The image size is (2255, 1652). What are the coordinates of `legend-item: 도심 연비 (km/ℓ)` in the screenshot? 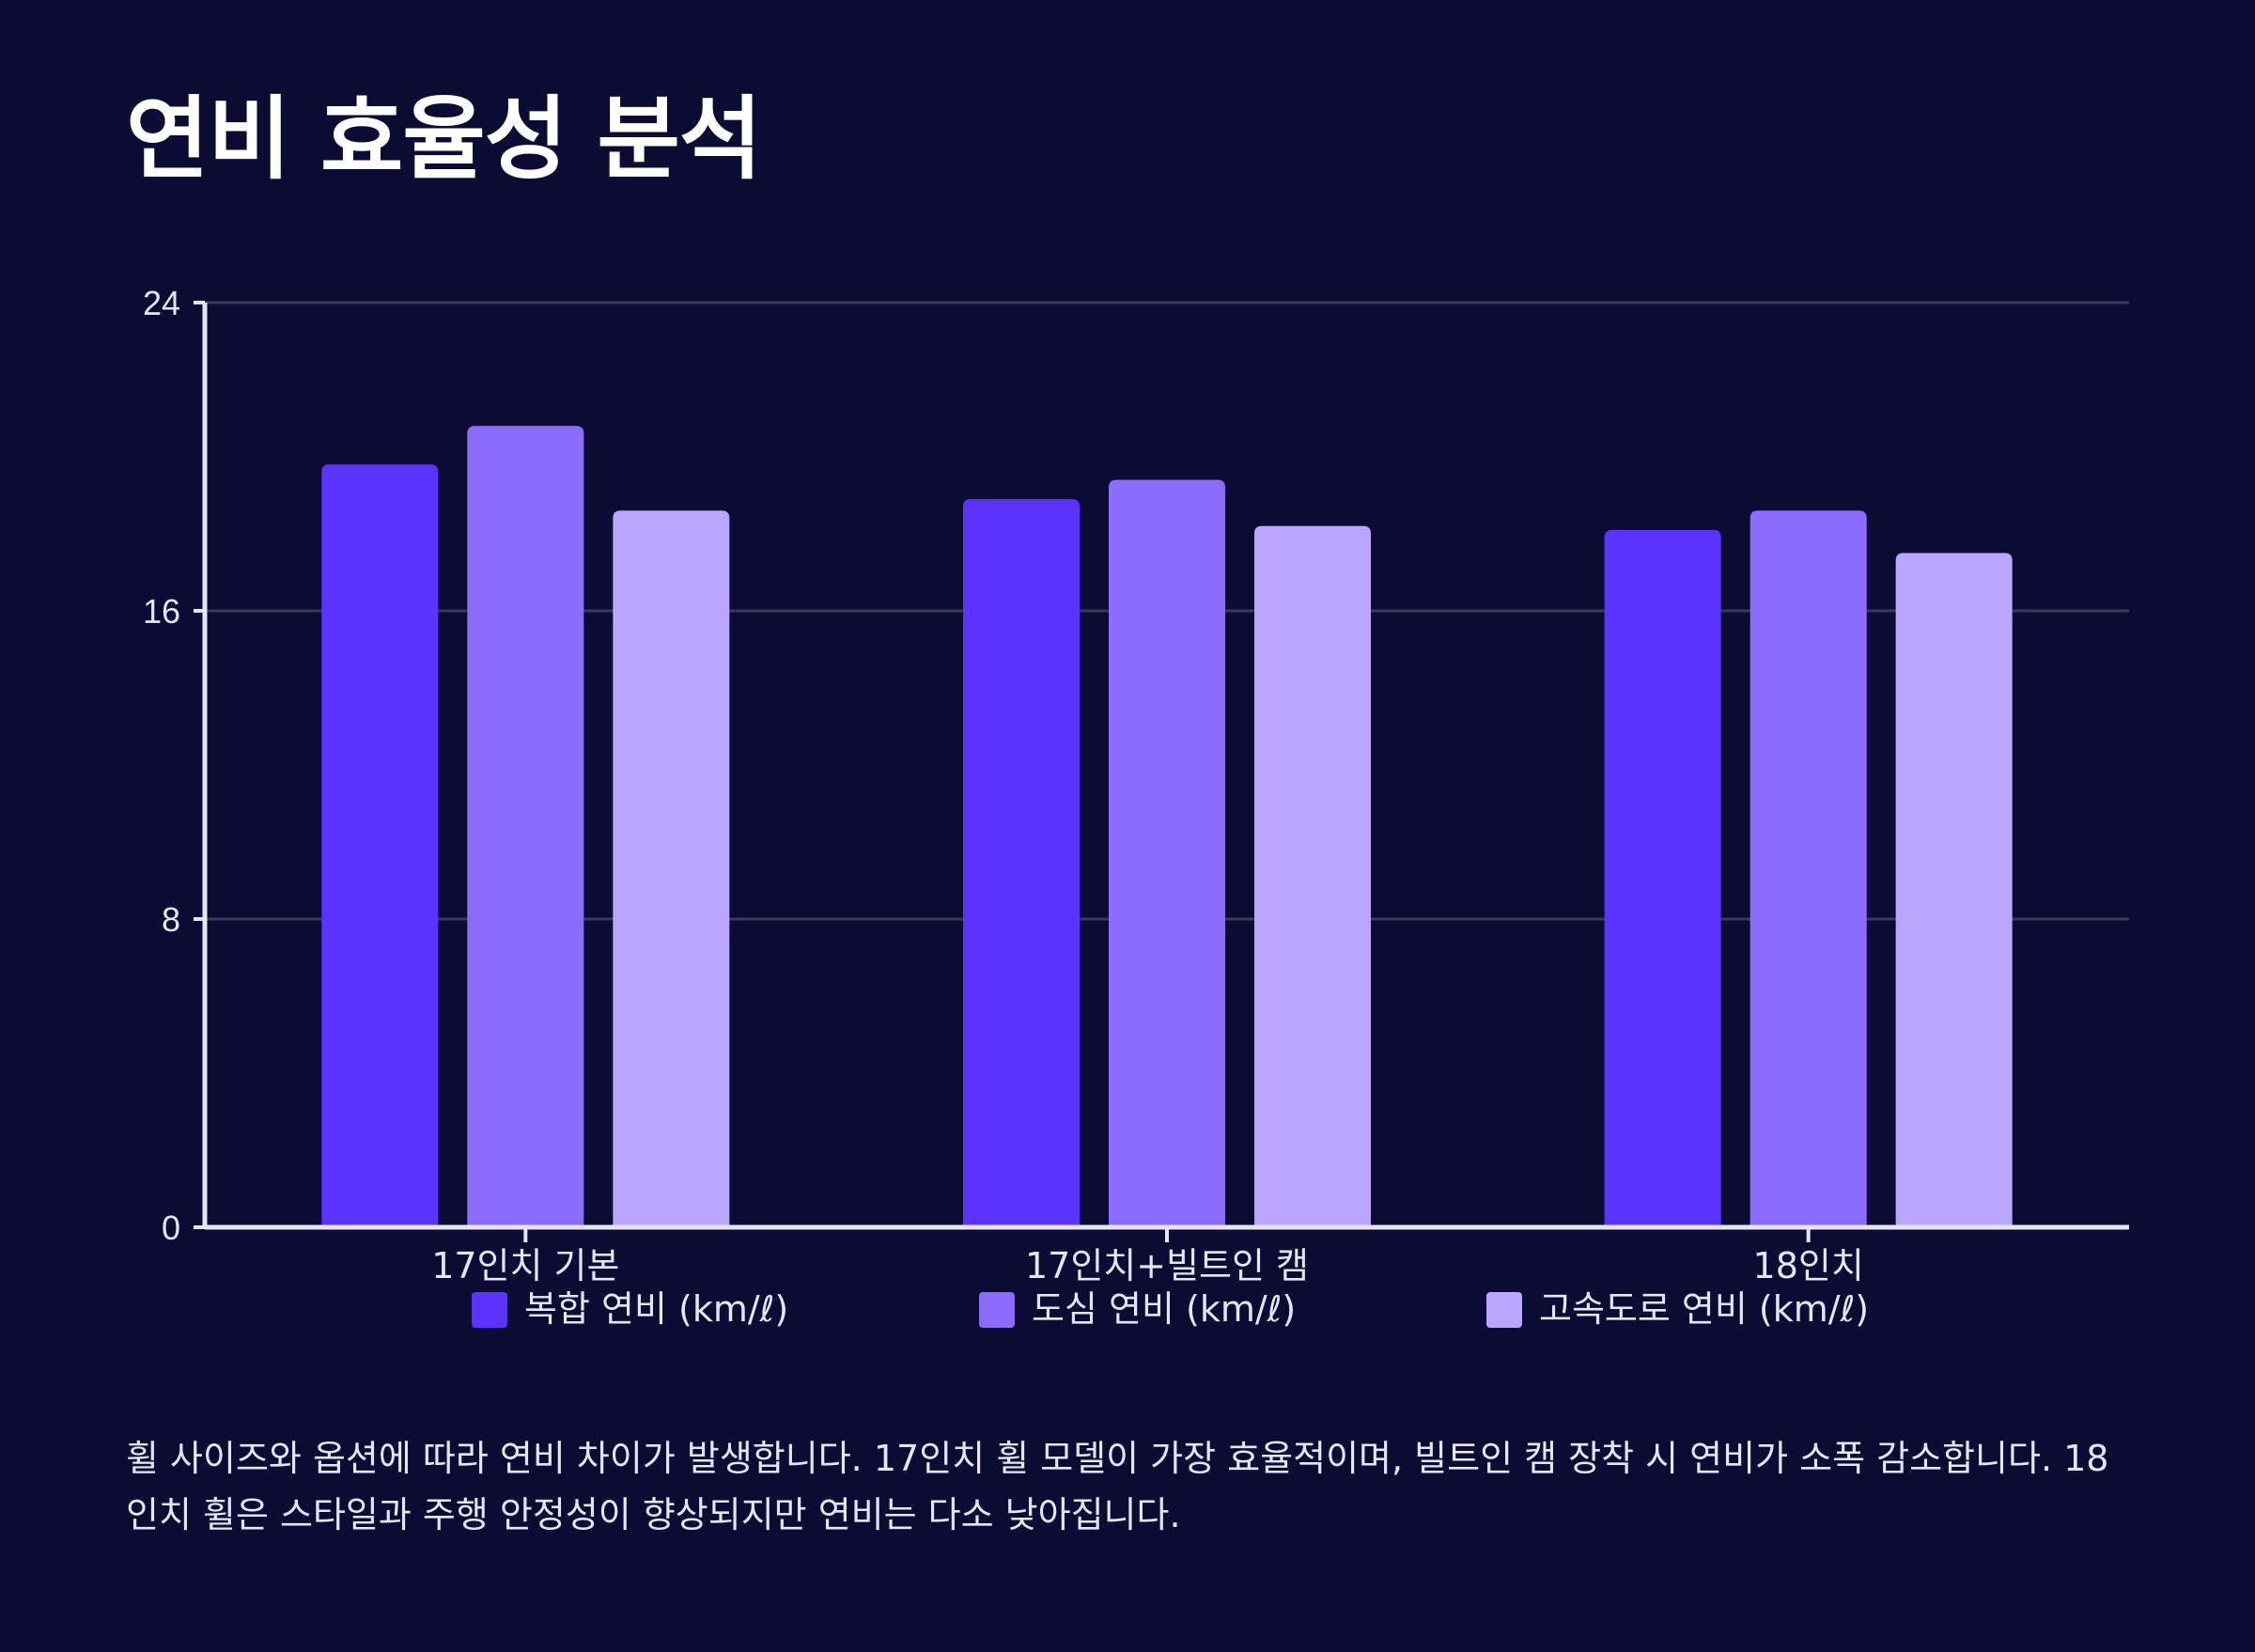 It's located at (1137, 1309).